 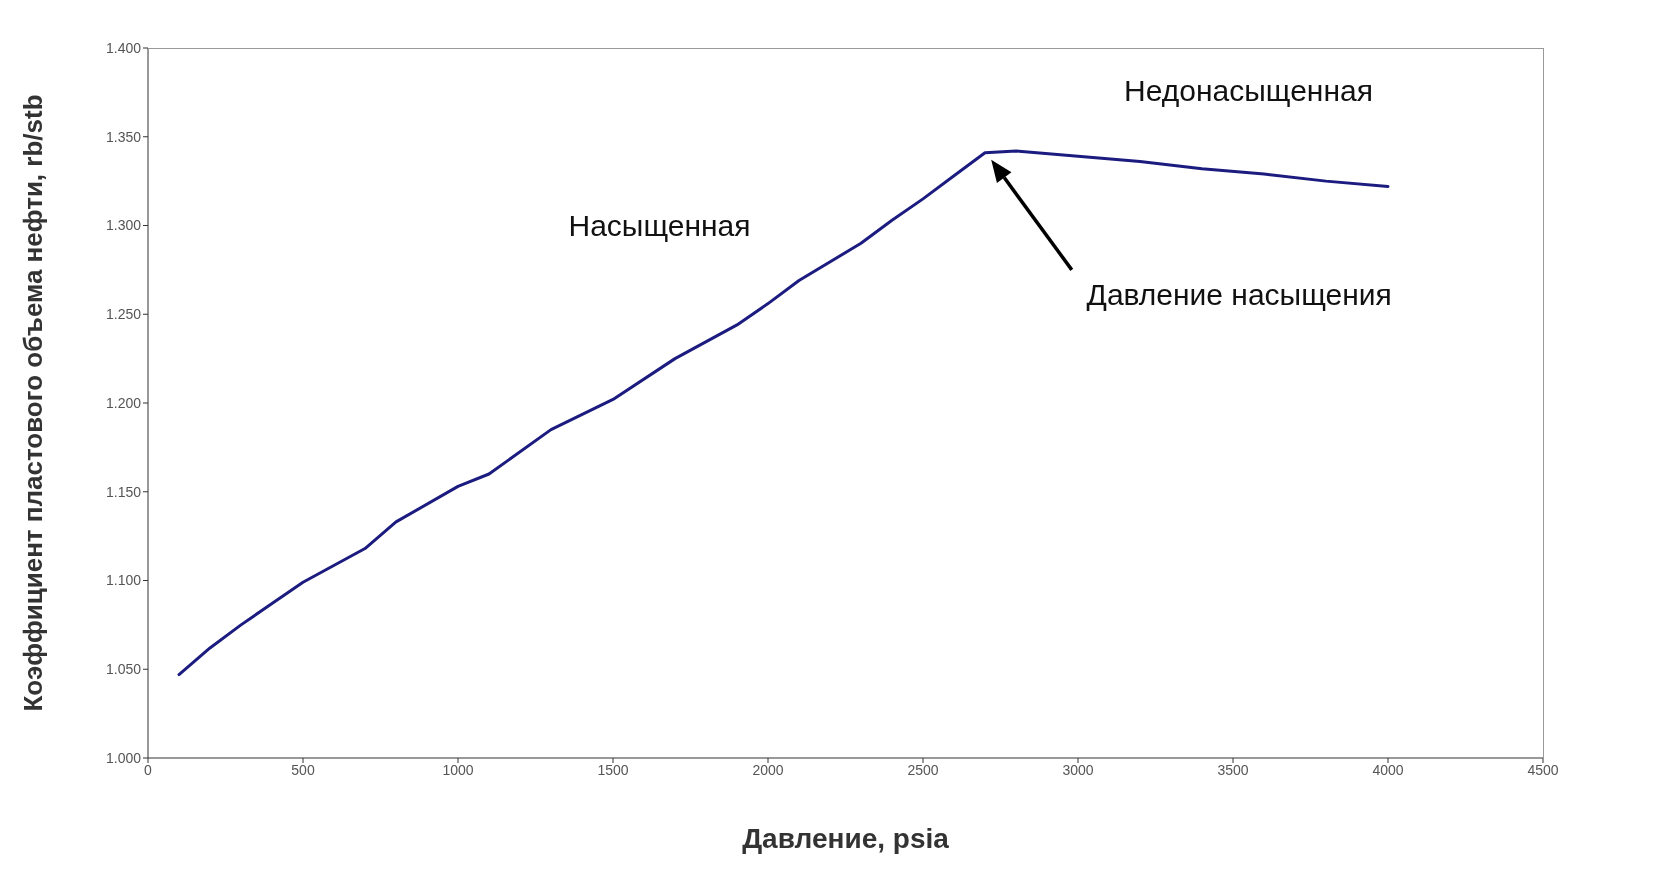 What do you see at coordinates (923, 769) in the screenshot?
I see `x-tick-label: 2500` at bounding box center [923, 769].